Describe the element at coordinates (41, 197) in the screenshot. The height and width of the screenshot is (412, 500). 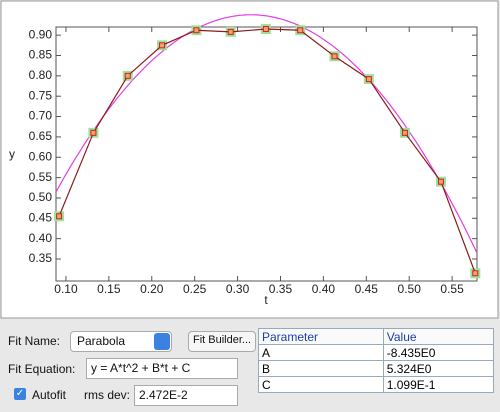
I see `y-tick-label: 0.50` at that location.